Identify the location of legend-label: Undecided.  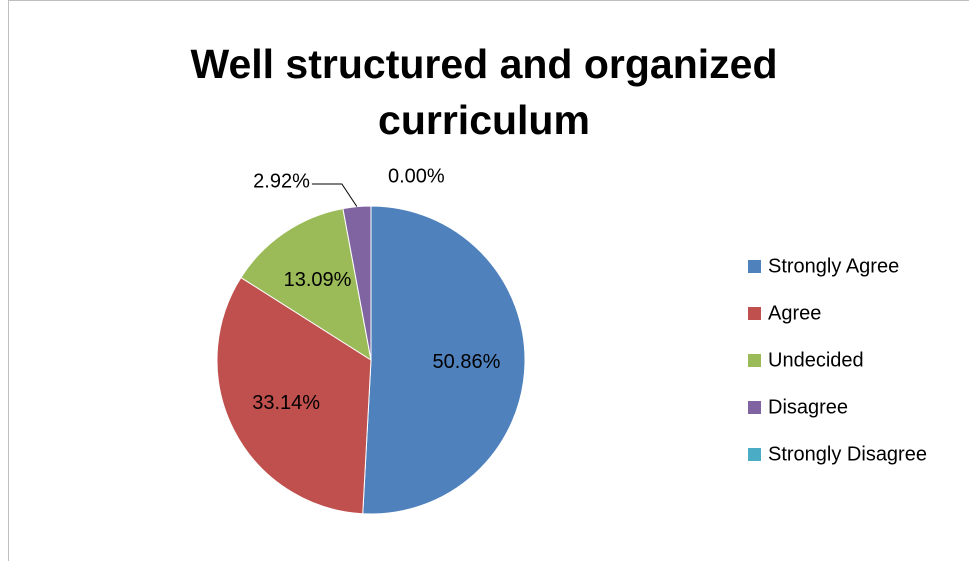
(816, 360).